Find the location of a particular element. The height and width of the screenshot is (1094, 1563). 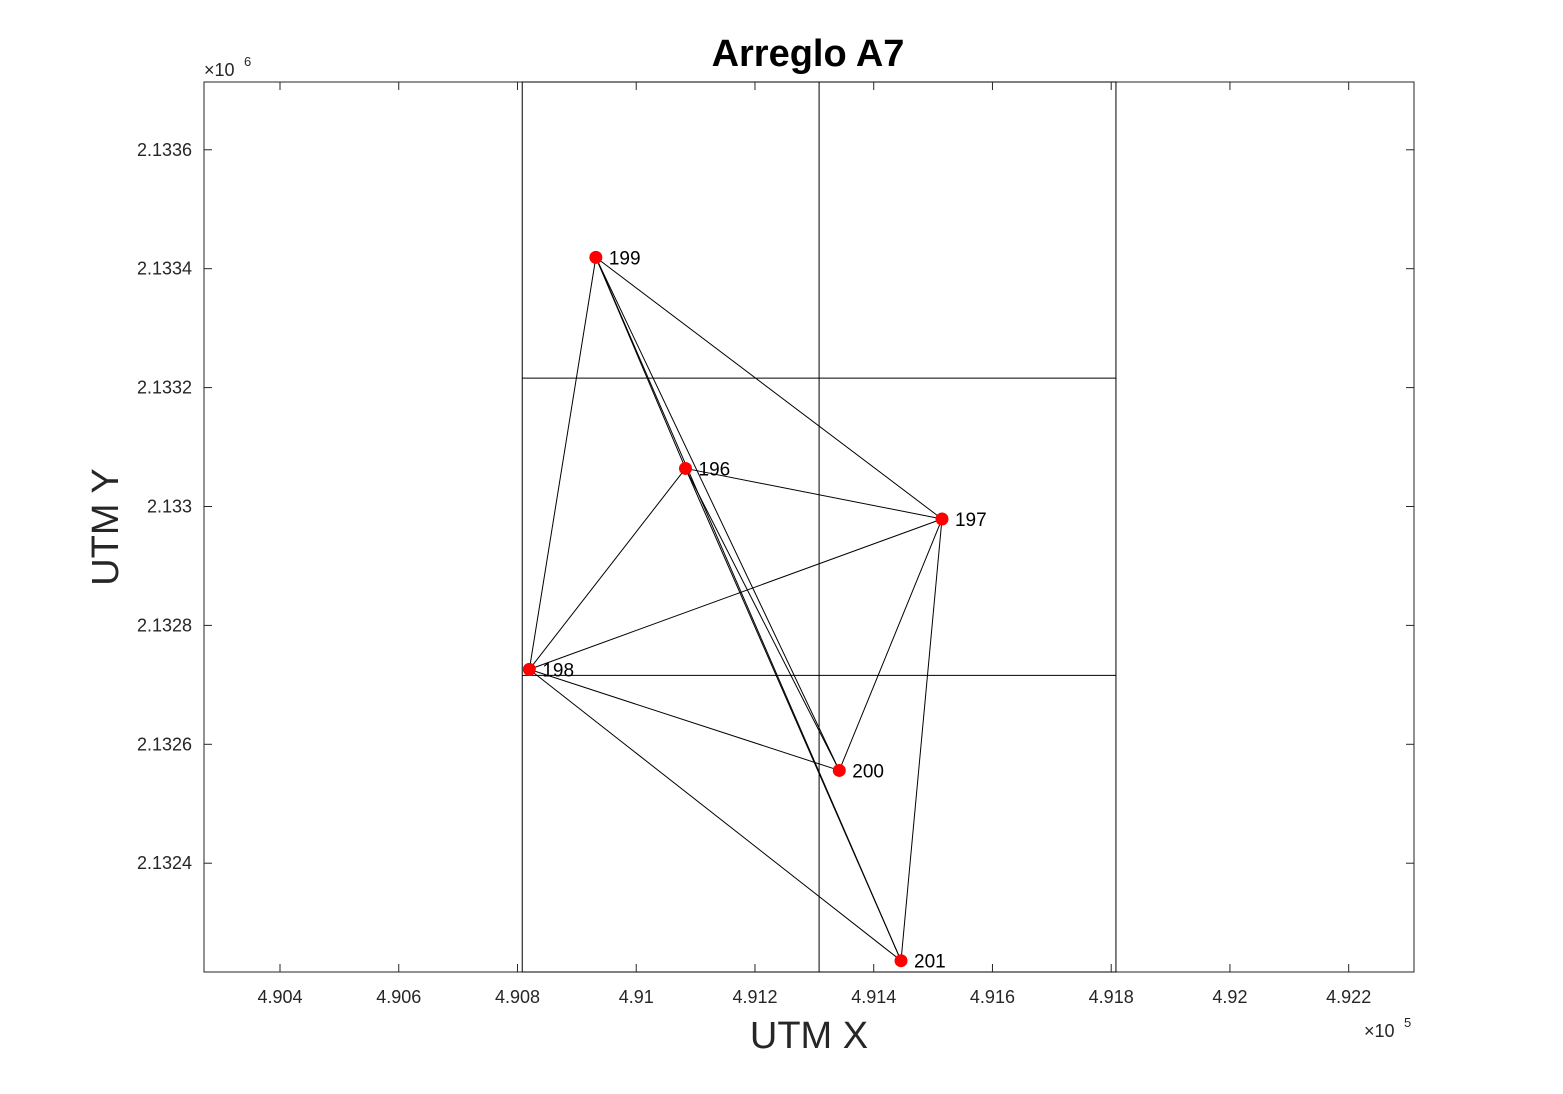

y-tick-label: 2.1324 is located at coordinates (164, 863).